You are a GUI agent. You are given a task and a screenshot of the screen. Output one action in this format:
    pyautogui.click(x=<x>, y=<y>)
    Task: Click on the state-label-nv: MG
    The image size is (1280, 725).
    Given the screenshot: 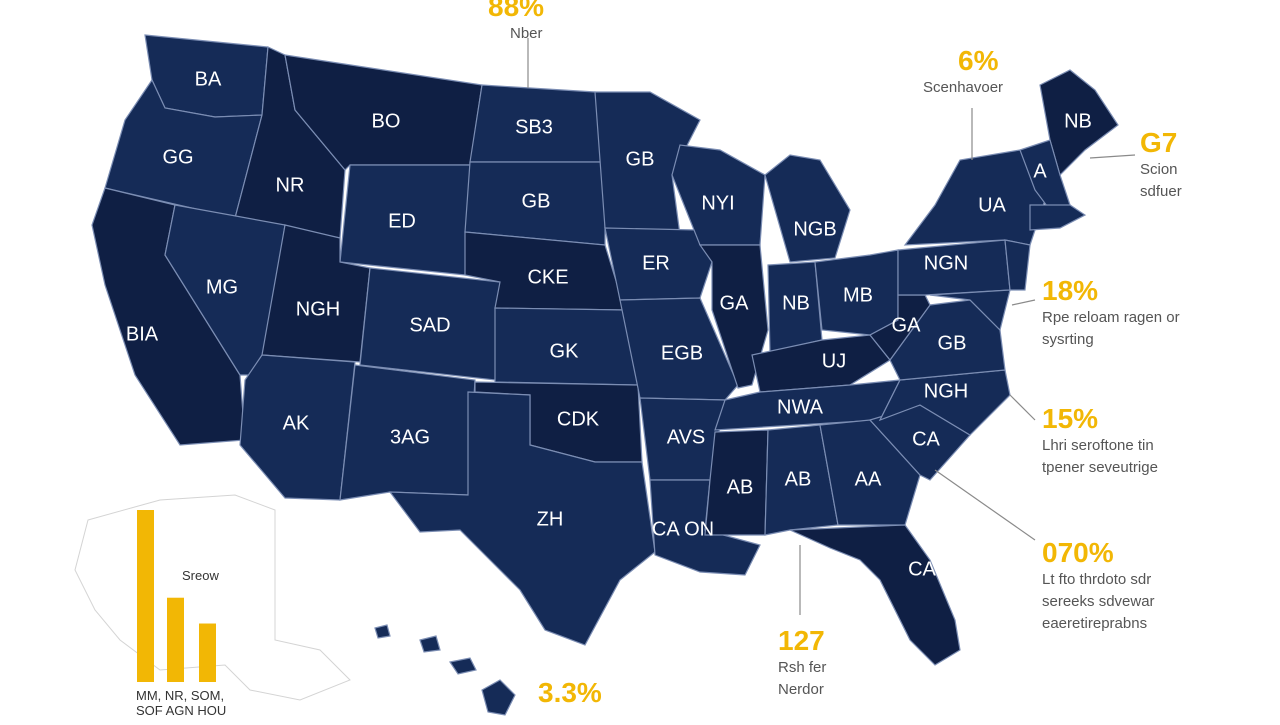 What is the action you would take?
    pyautogui.click(x=222, y=287)
    